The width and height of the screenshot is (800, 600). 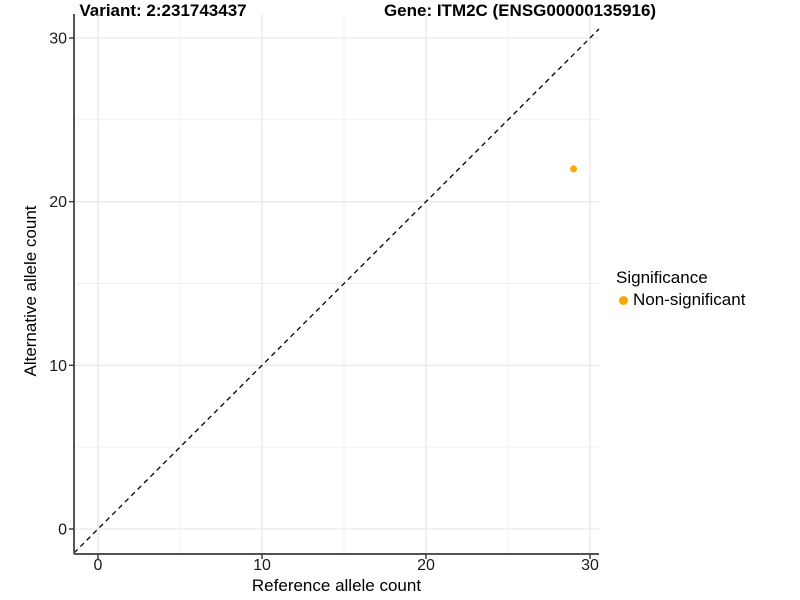 I want to click on y-tick-label: 20, so click(x=58, y=202).